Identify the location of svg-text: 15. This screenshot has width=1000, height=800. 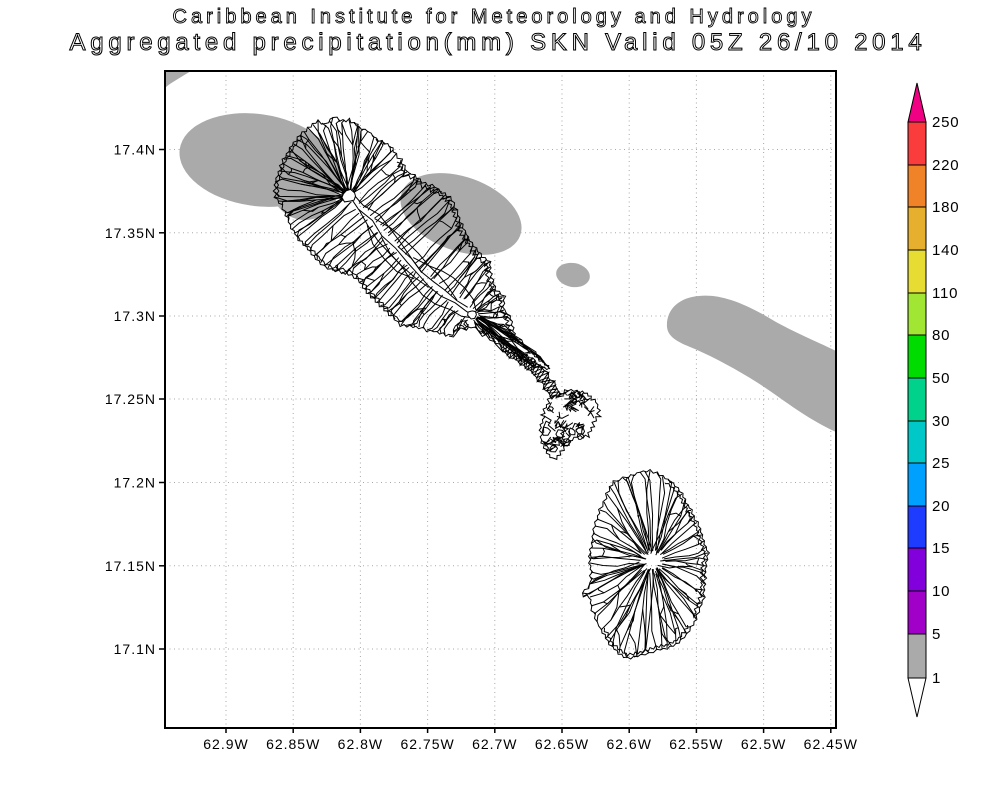
(941, 548).